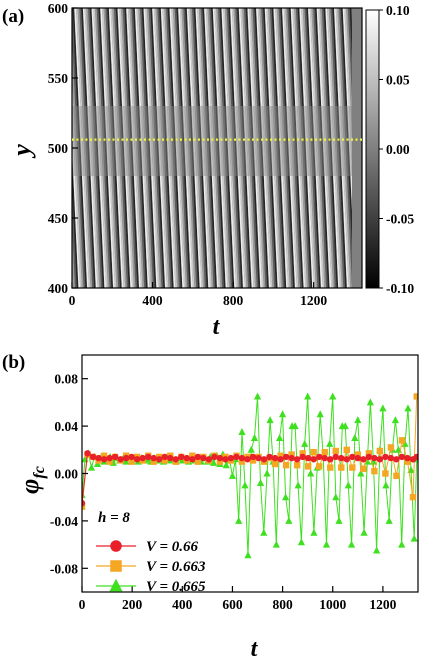 The height and width of the screenshot is (665, 436). Describe the element at coordinates (400, 288) in the screenshot. I see `colorbar-tick-label: -0.10` at that location.